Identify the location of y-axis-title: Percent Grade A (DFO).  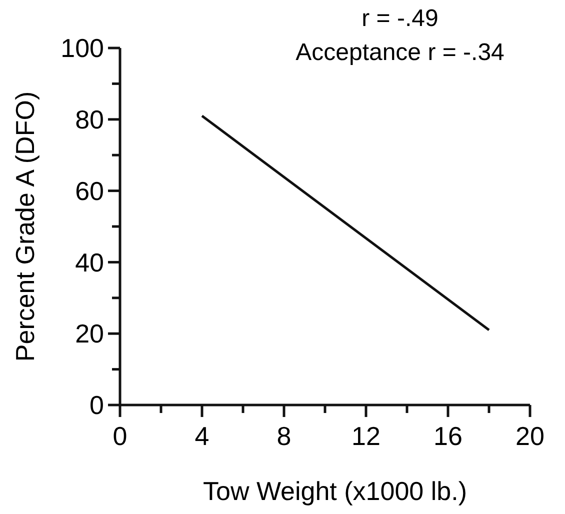
(25, 226).